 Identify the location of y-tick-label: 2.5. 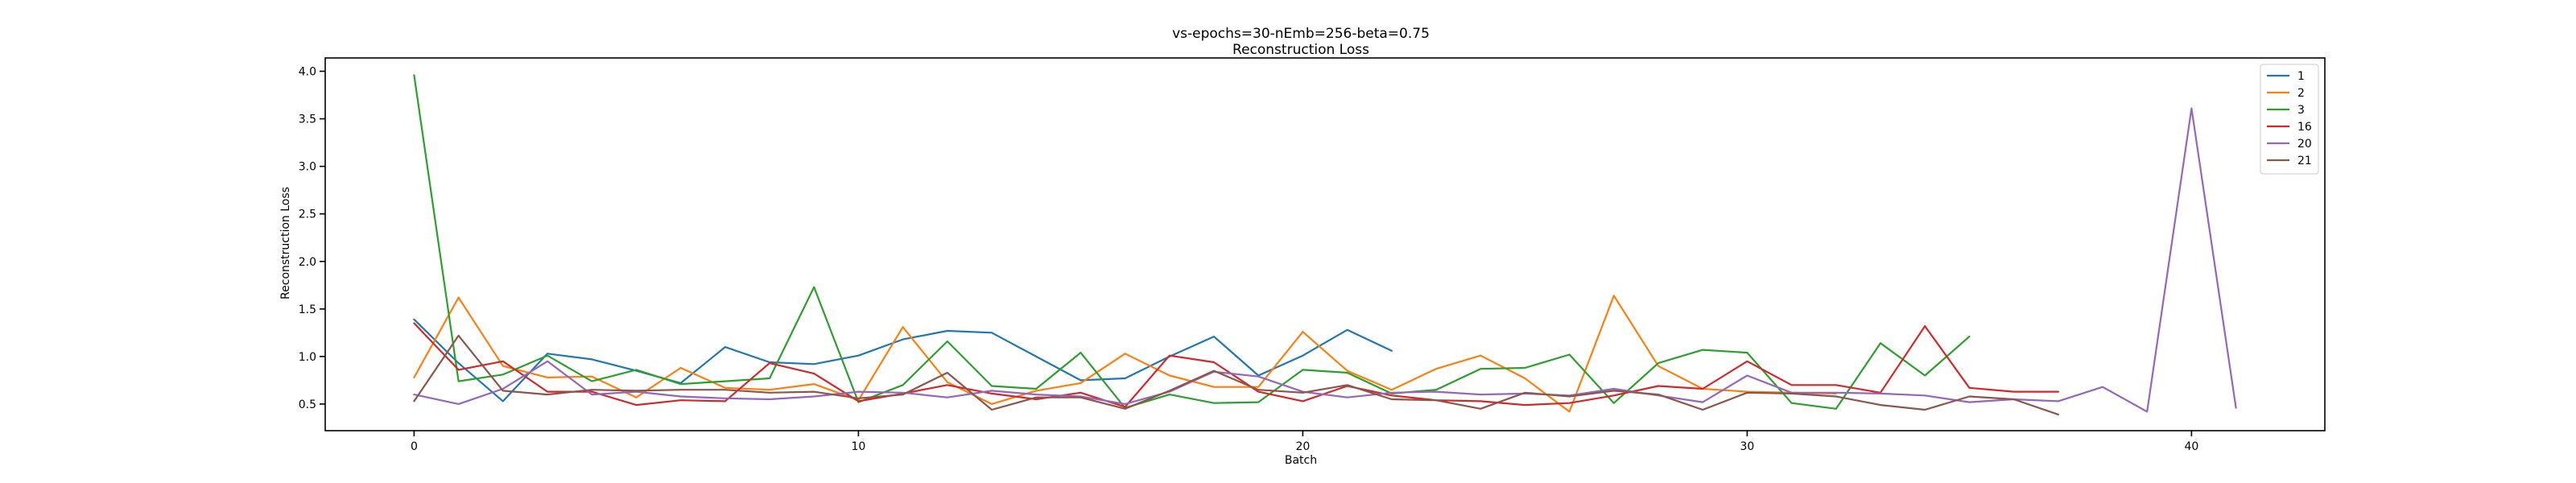
(307, 214).